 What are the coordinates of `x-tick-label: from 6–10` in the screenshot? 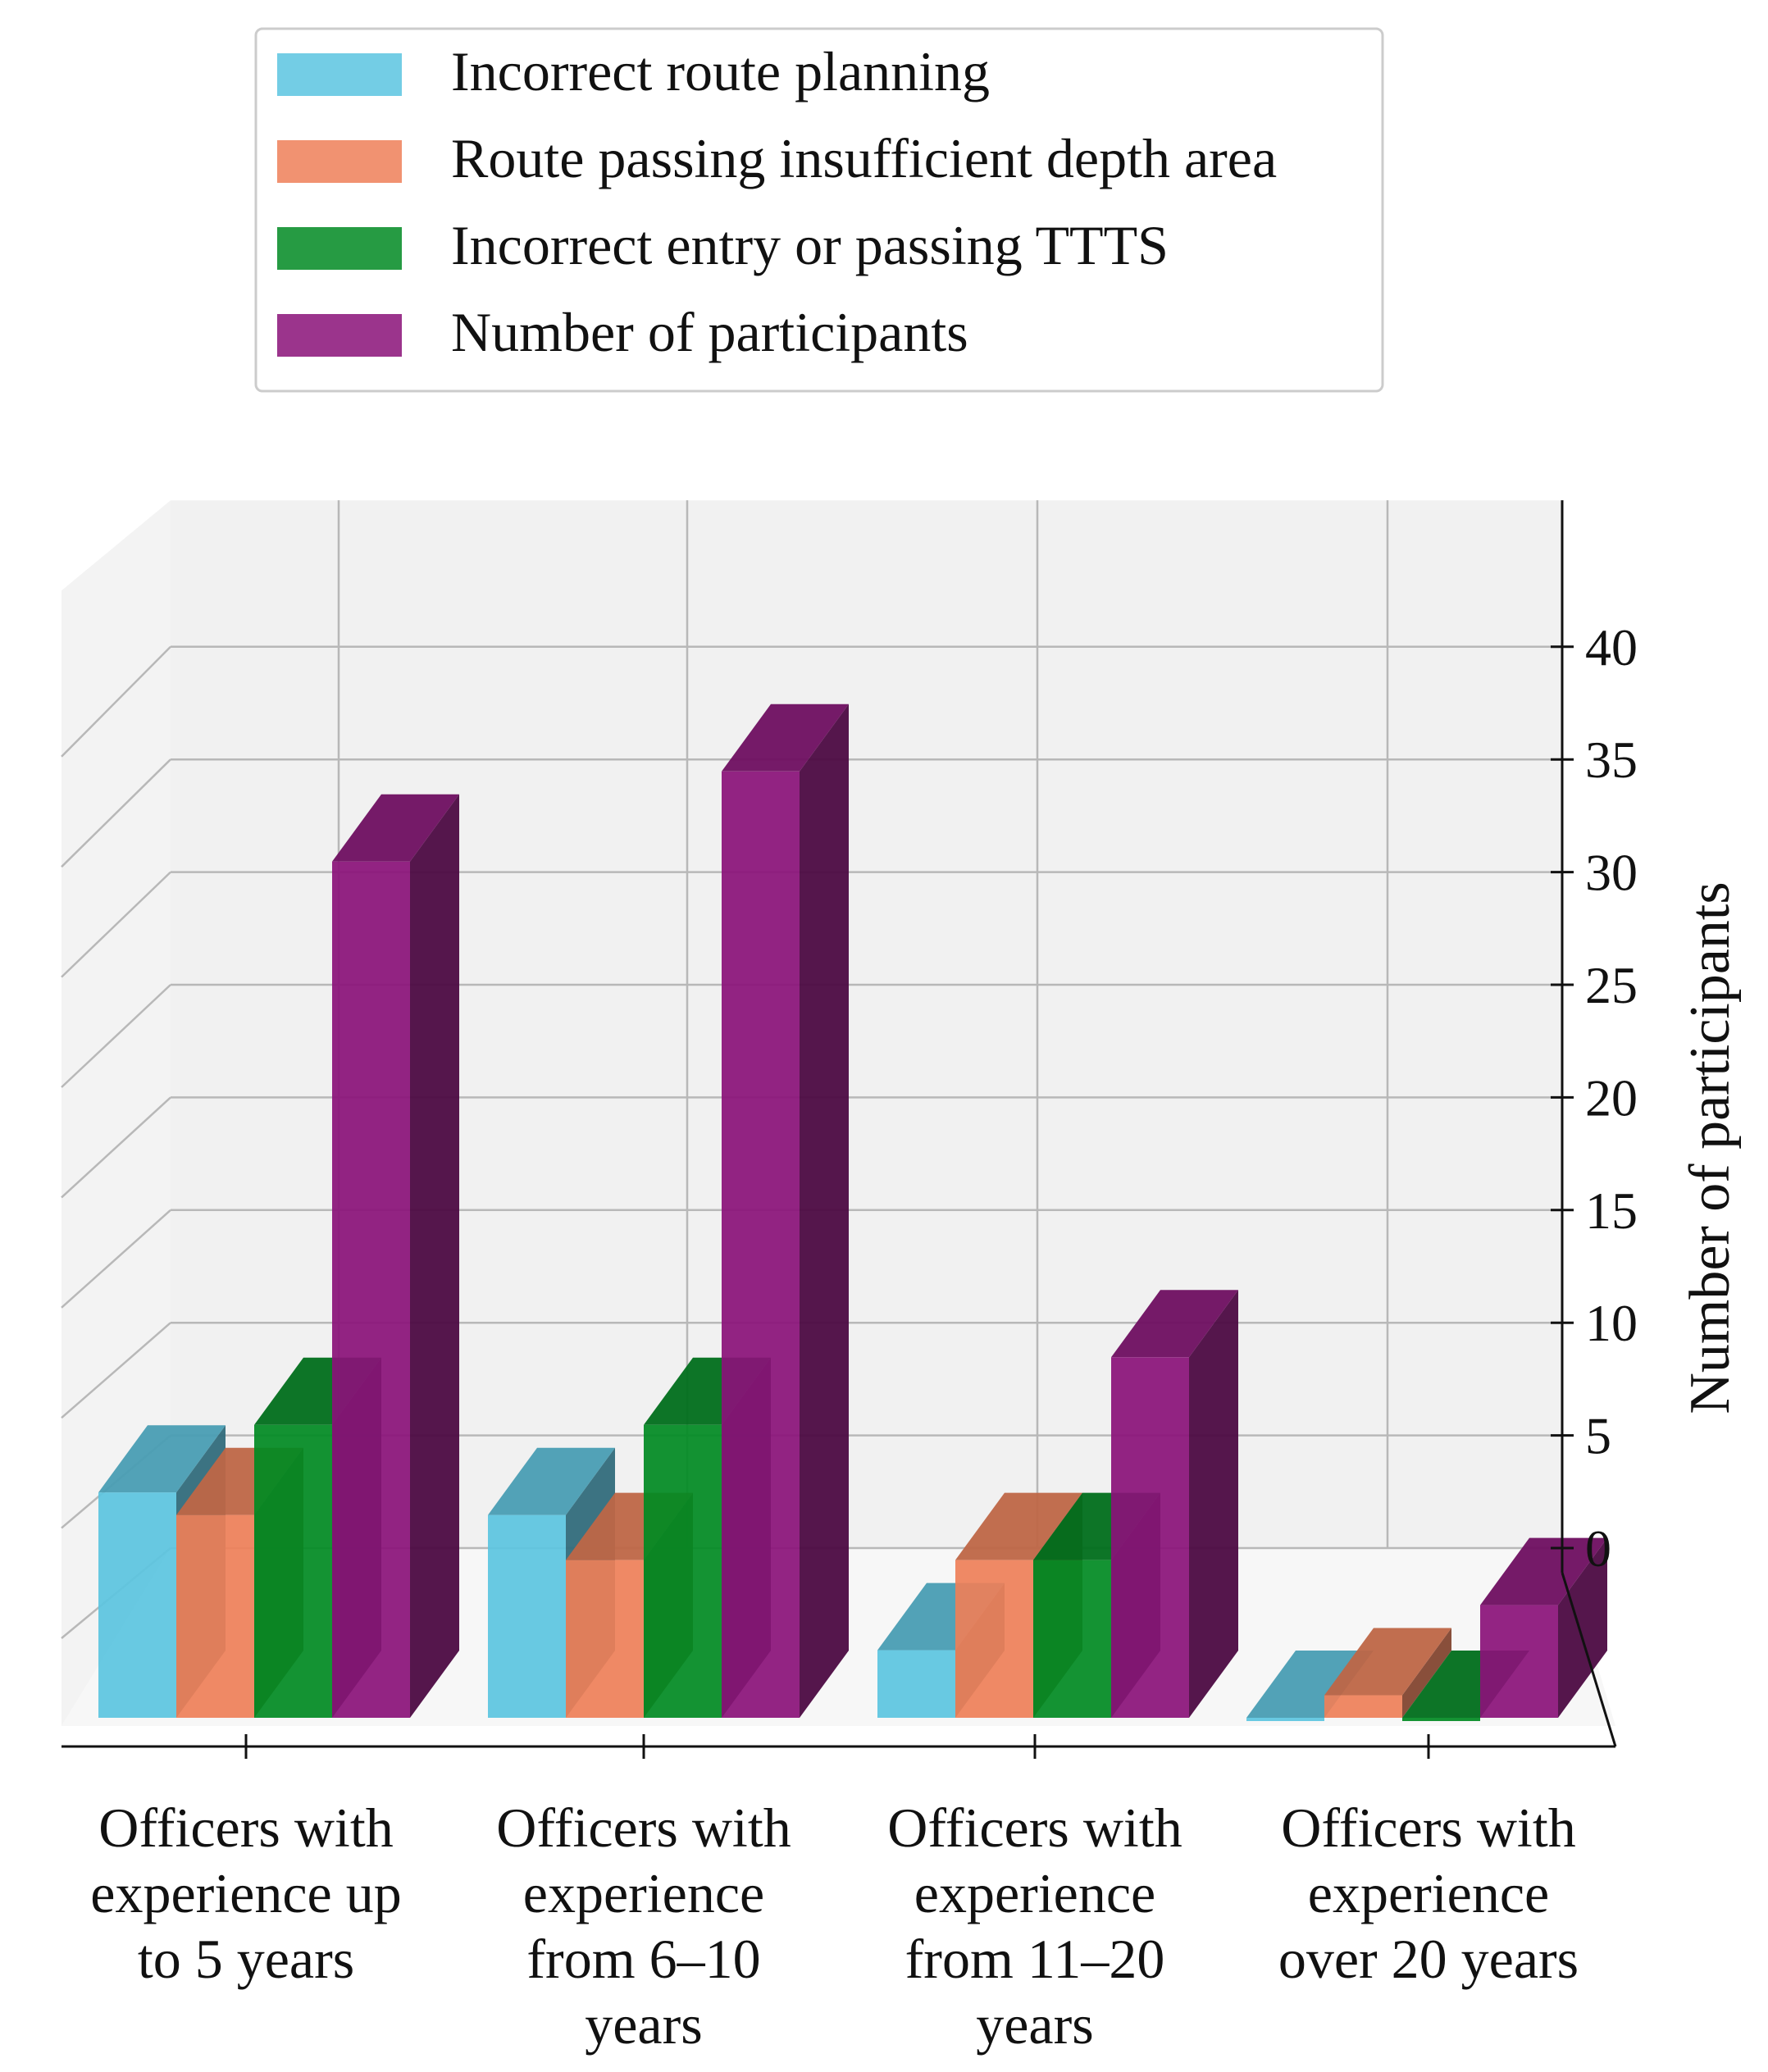 It's located at (643, 1959).